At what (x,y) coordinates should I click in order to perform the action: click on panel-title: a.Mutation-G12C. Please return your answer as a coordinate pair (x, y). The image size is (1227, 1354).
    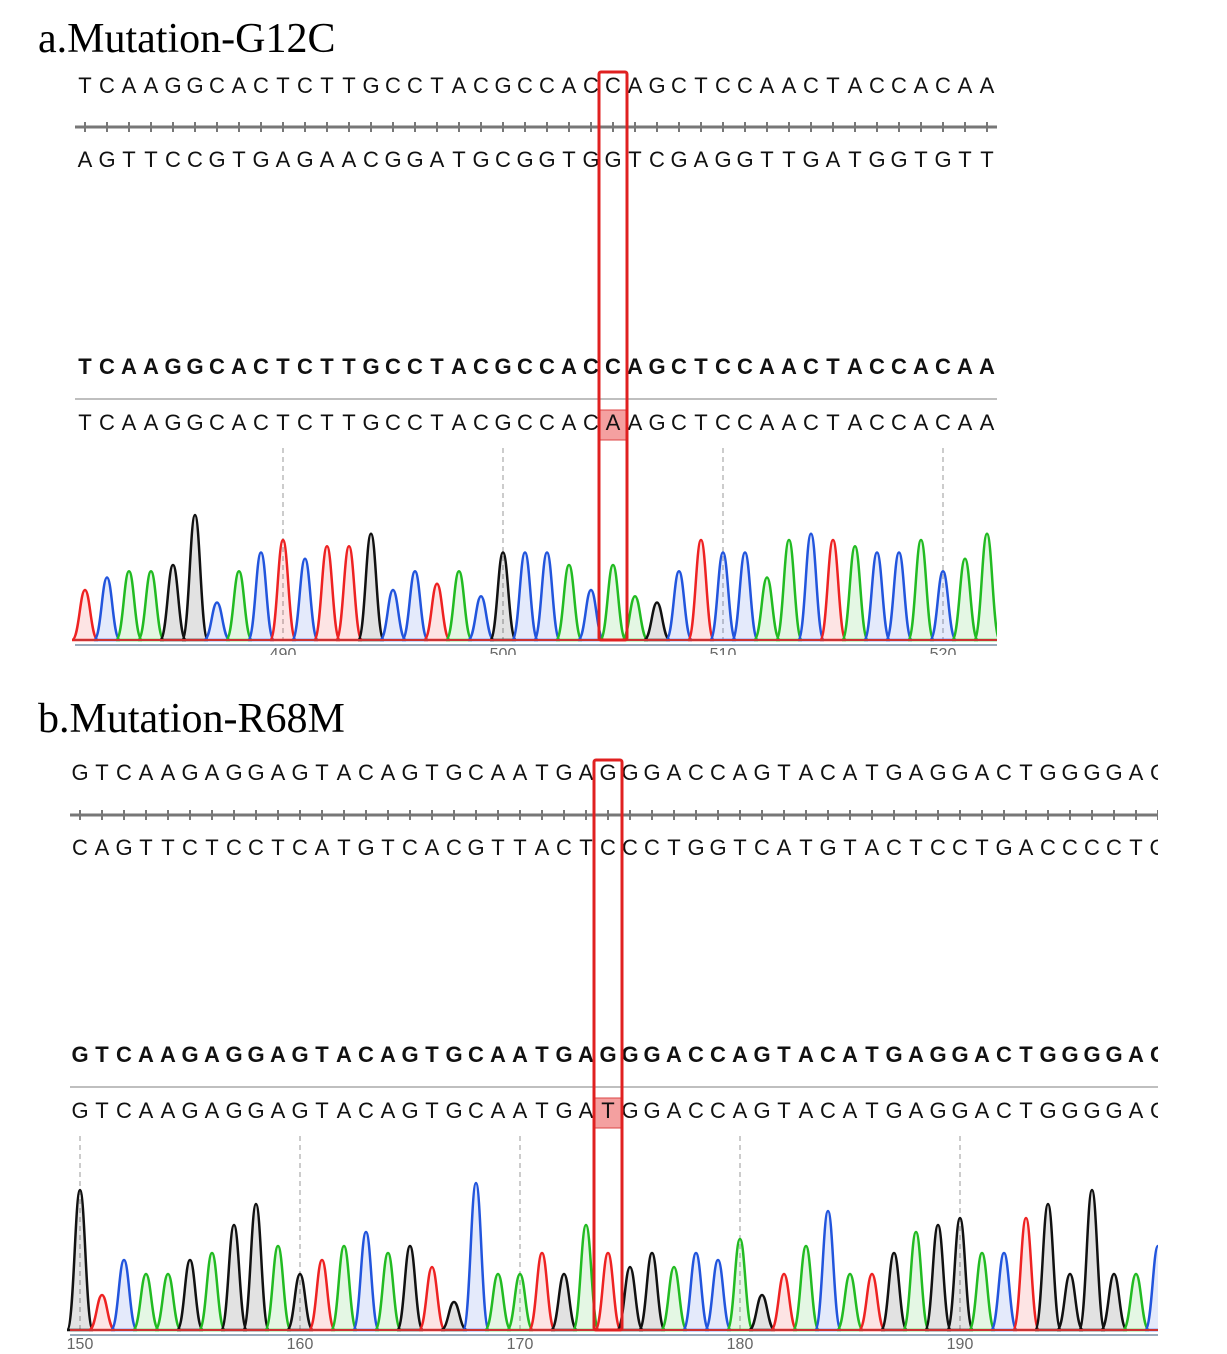
    Looking at the image, I should click on (186, 39).